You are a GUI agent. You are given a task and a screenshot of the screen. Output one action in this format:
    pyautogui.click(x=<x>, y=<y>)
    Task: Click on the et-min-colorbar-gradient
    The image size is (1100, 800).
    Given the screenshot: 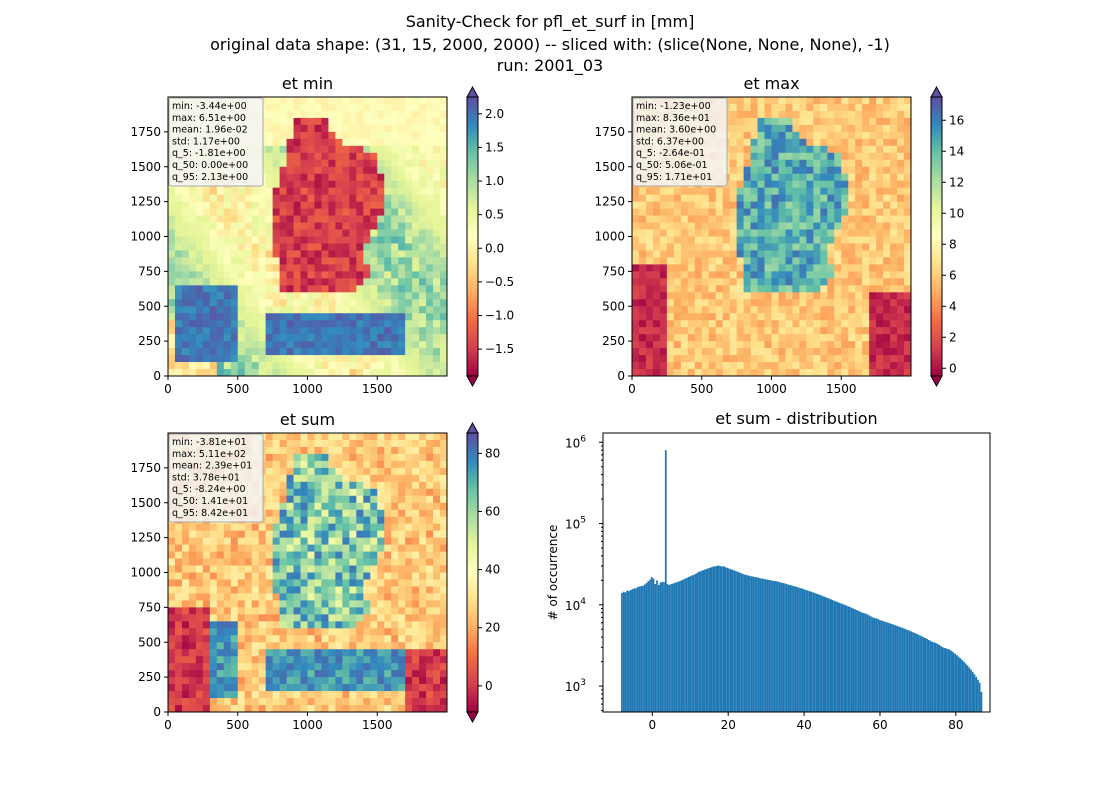 What is the action you would take?
    pyautogui.click(x=472, y=236)
    